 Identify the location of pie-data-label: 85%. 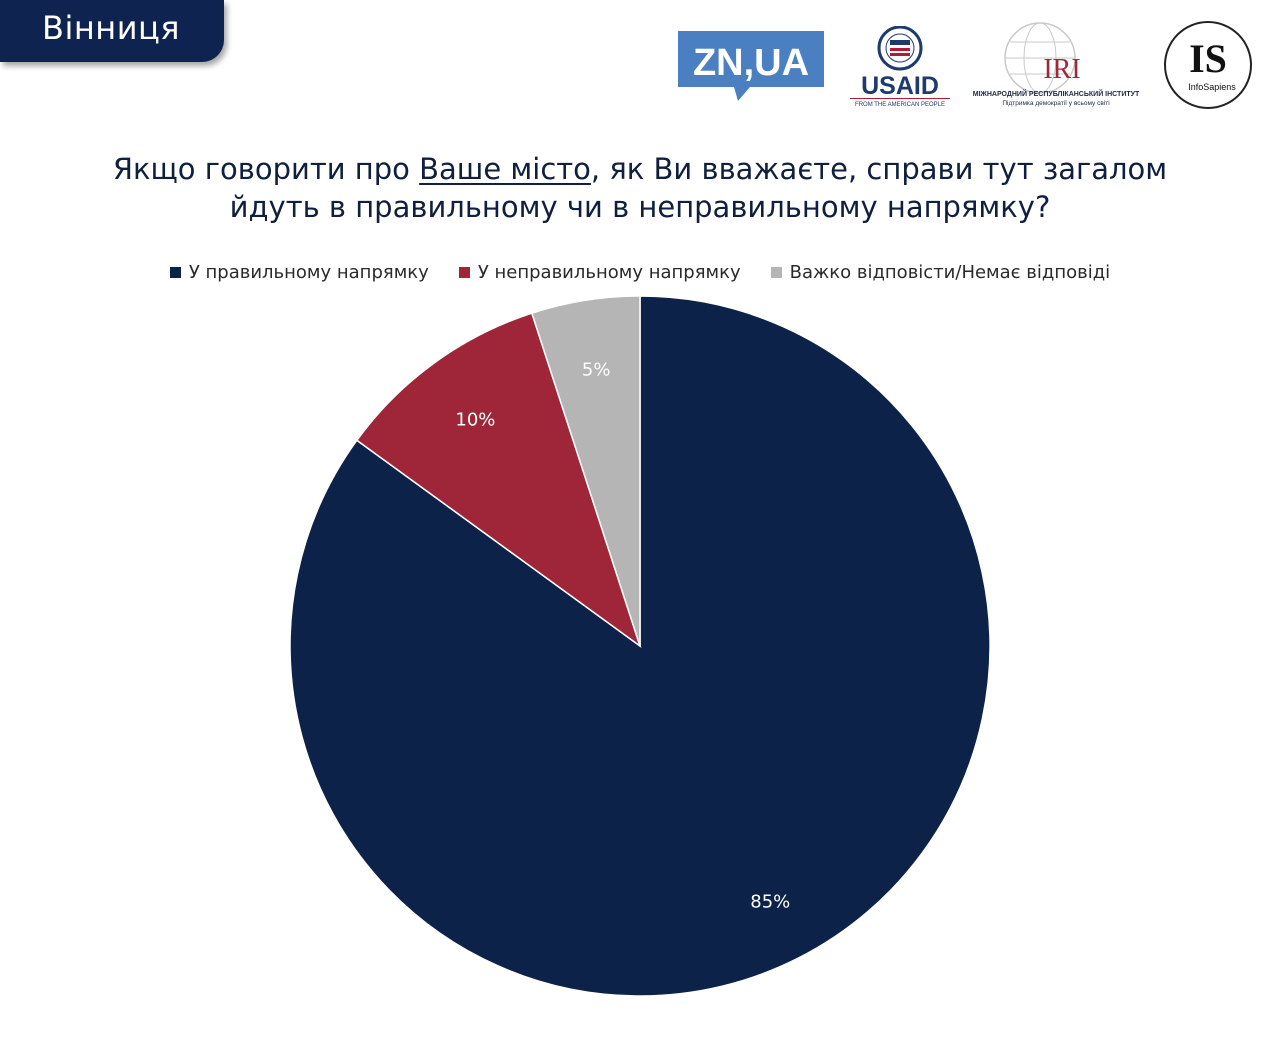
(770, 902).